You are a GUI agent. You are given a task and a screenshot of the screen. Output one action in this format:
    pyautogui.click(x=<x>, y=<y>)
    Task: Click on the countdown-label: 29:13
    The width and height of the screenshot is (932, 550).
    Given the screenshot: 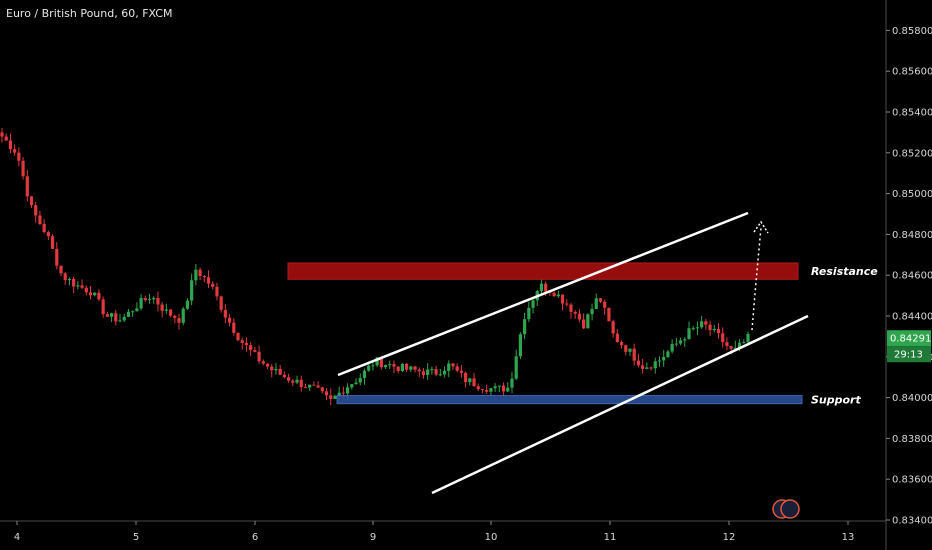 What is the action you would take?
    pyautogui.click(x=908, y=355)
    